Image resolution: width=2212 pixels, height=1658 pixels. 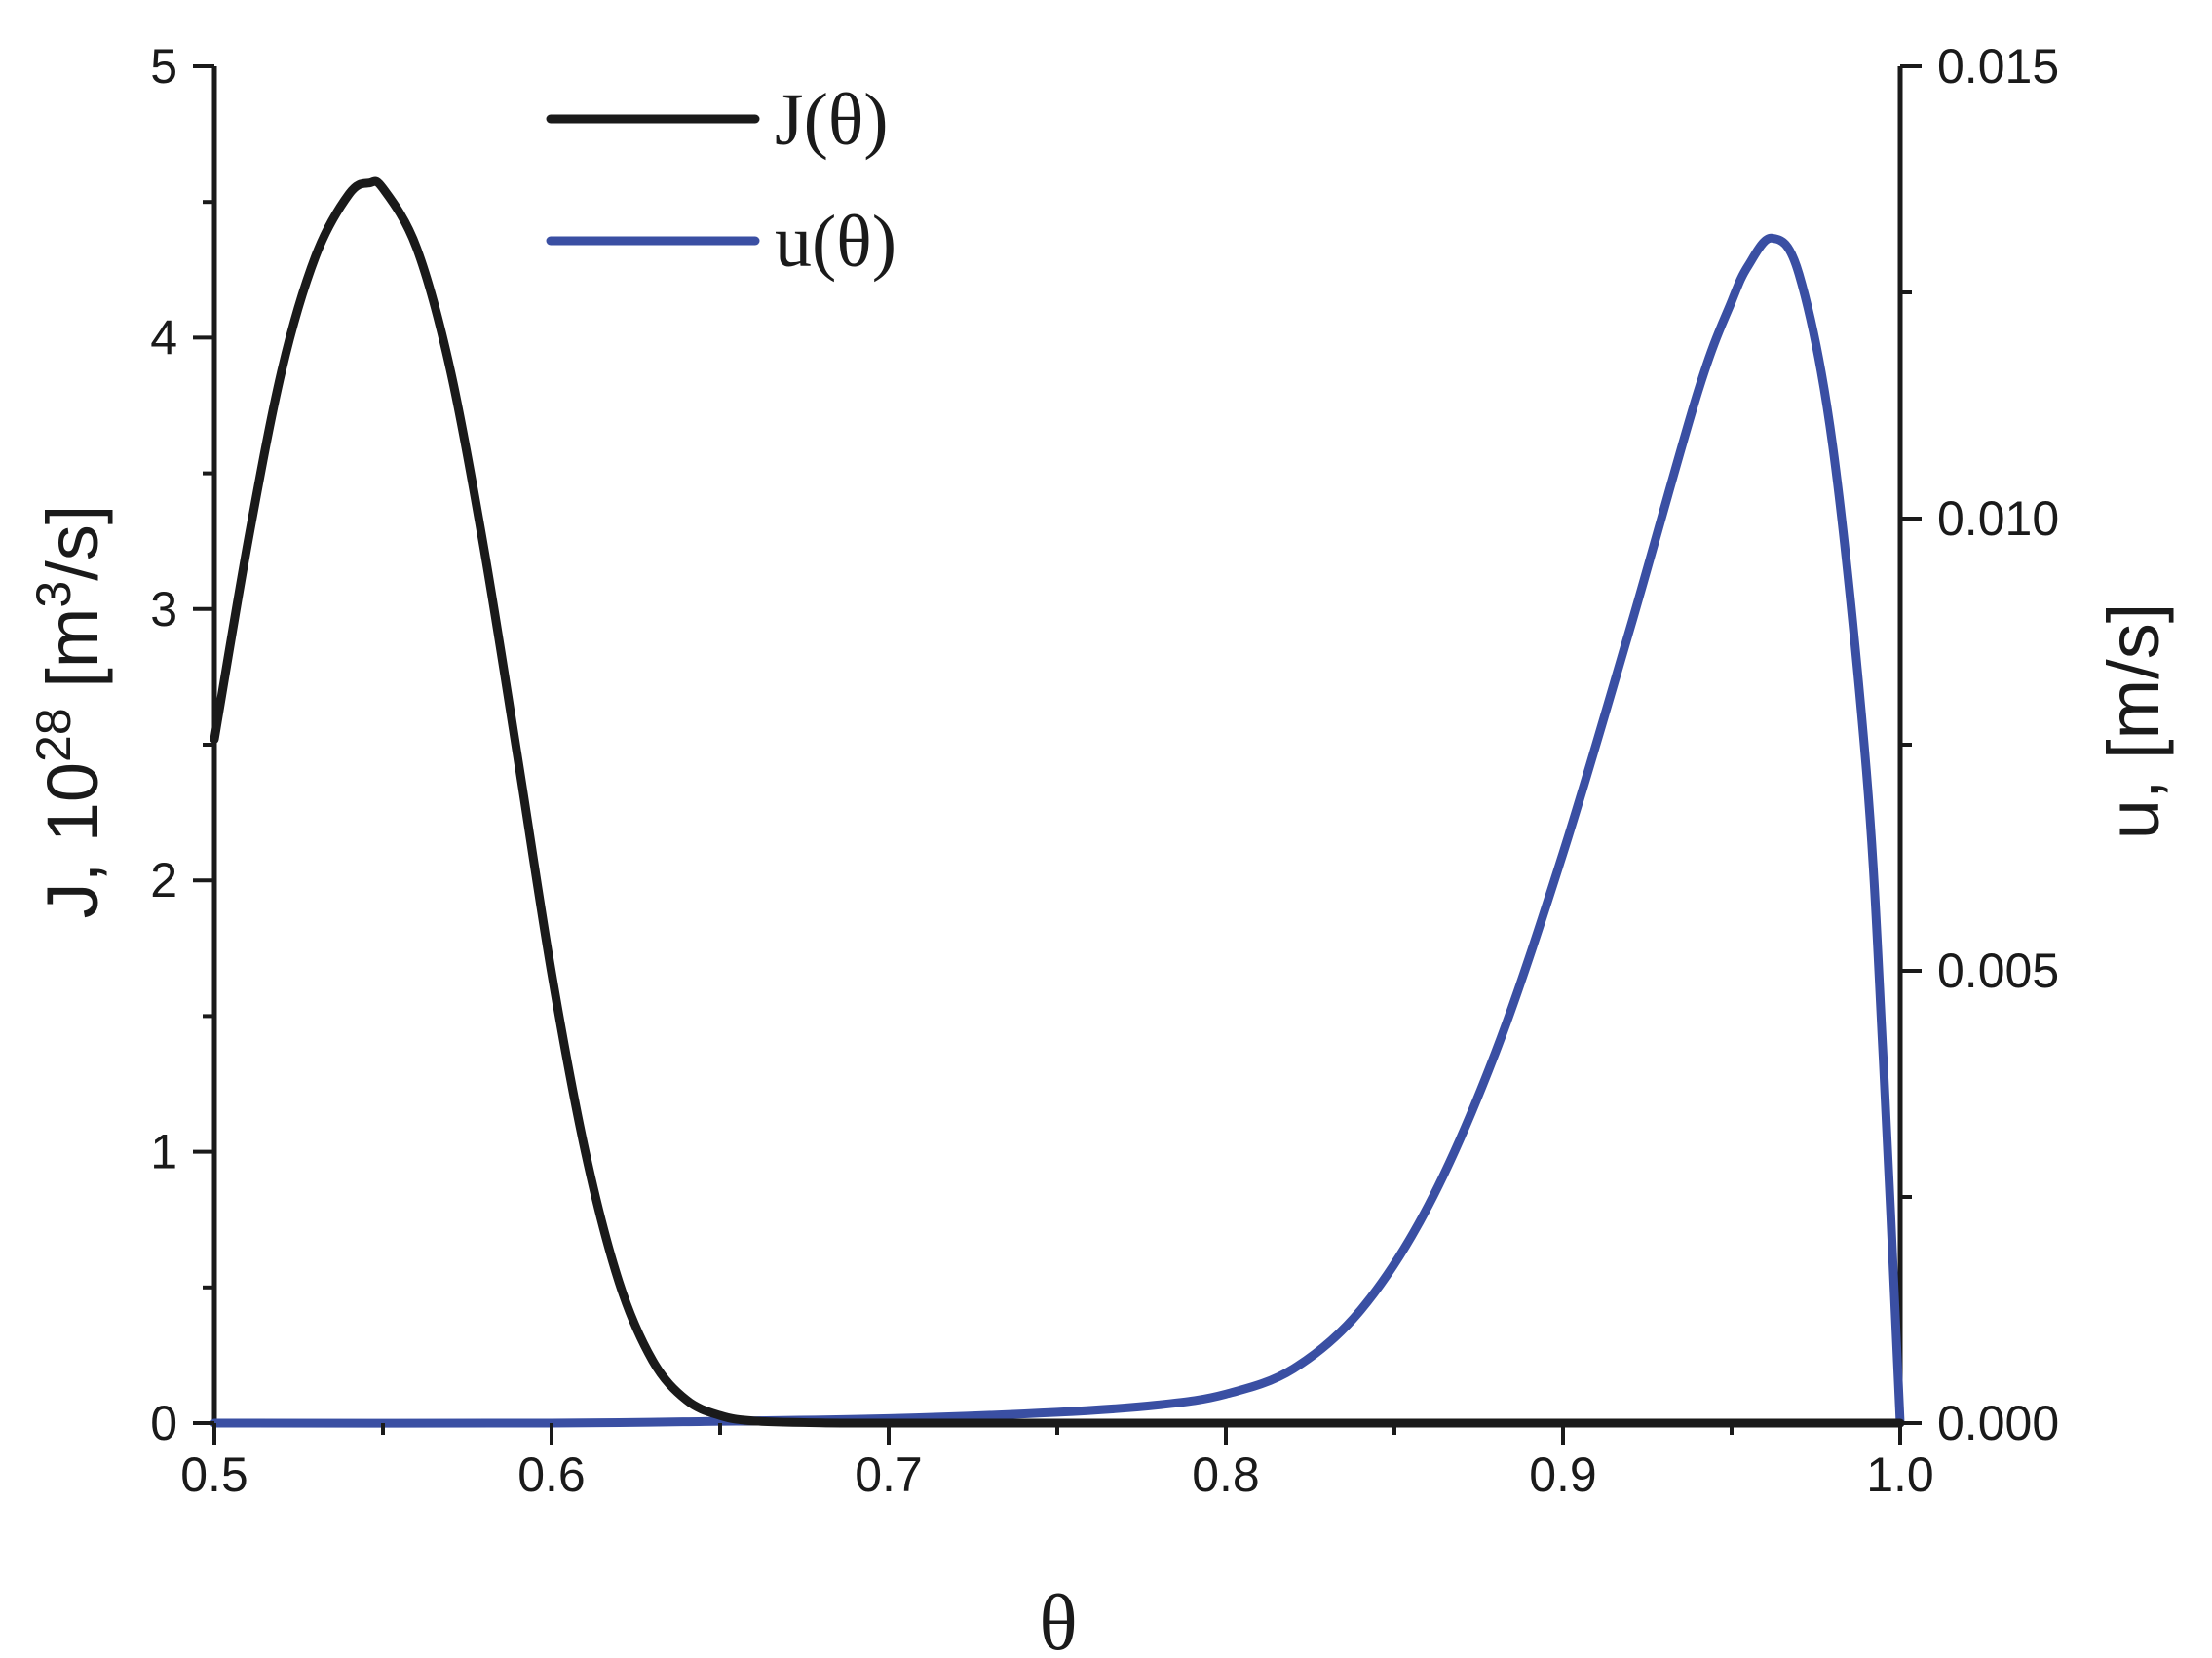 What do you see at coordinates (552, 1474) in the screenshot?
I see `x-tick-label: 0.6` at bounding box center [552, 1474].